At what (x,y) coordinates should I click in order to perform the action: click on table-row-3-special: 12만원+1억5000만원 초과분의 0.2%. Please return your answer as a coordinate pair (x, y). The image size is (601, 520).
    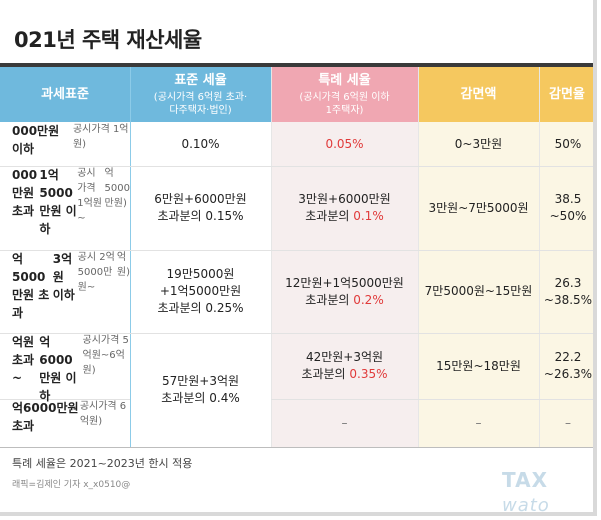
    Looking at the image, I should click on (344, 291).